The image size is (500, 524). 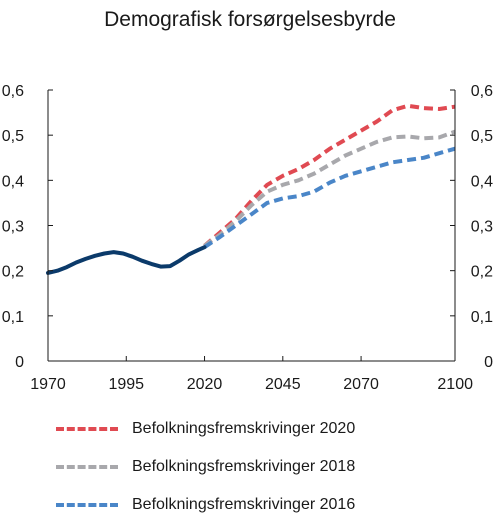 I want to click on y-tick-label-left: 0,4, so click(x=13, y=181).